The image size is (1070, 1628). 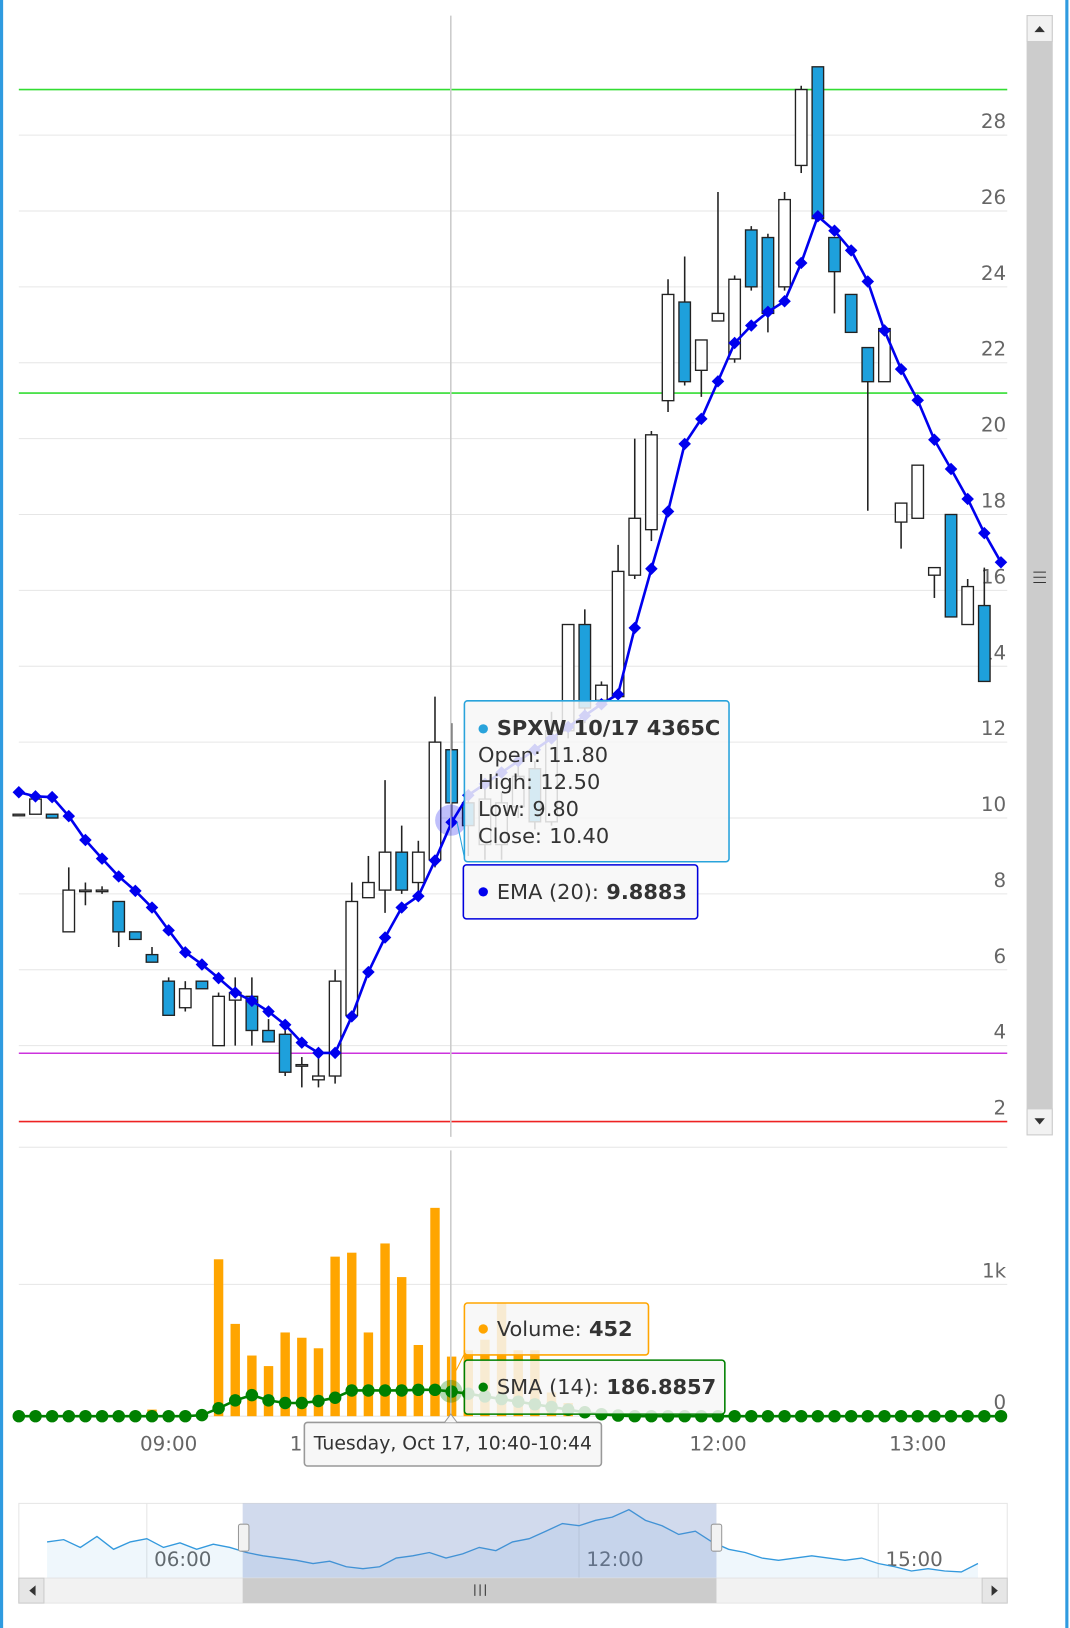 I want to click on sma-tooltip: SMA (14): 186.8857, so click(x=594, y=1387).